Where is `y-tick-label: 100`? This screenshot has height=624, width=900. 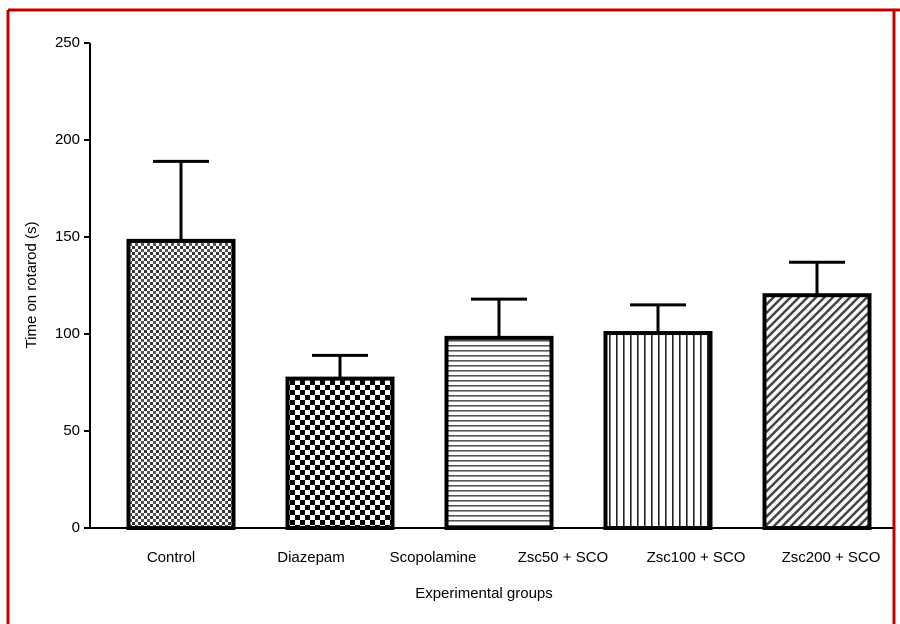 y-tick-label: 100 is located at coordinates (67, 333).